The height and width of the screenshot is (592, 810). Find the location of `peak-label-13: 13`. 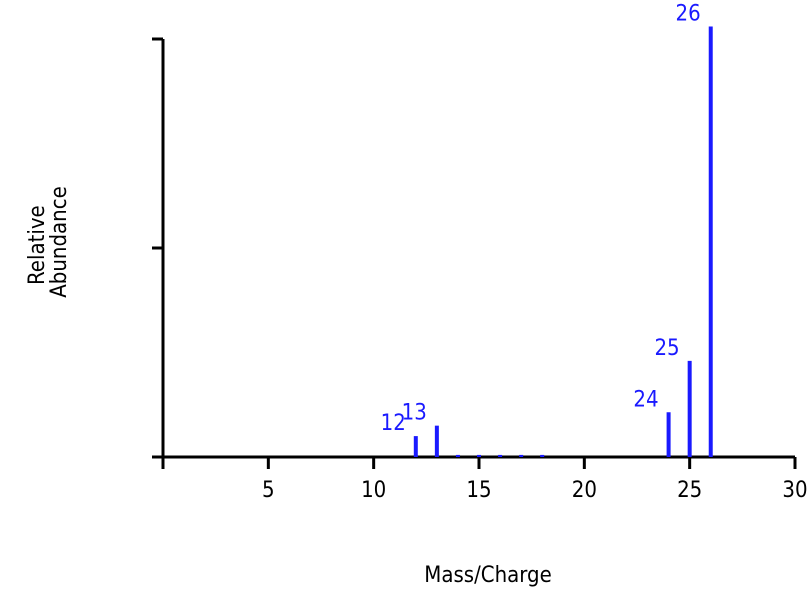

peak-label-13: 13 is located at coordinates (414, 413).